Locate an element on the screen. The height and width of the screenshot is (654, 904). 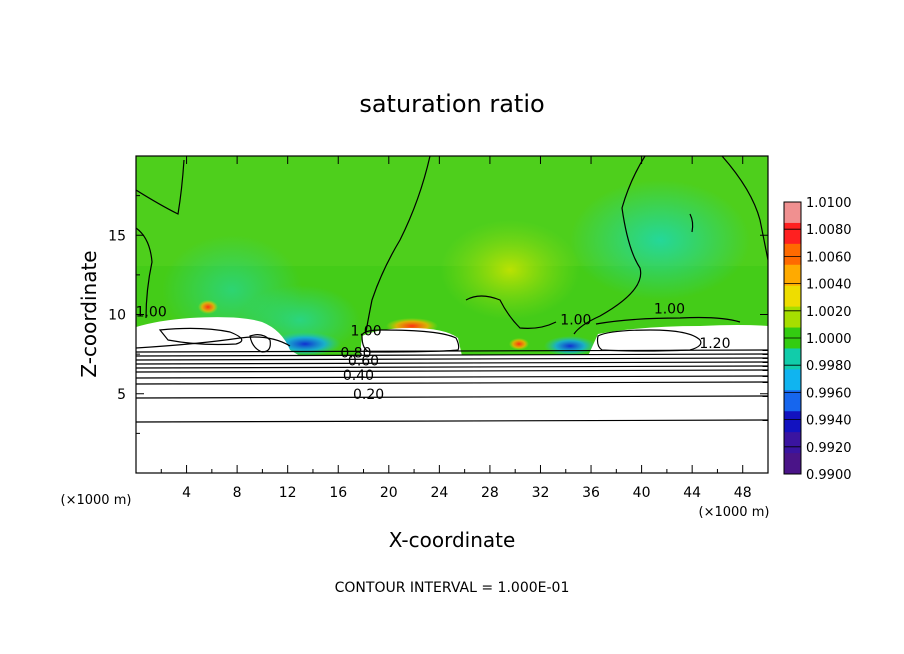
contour-label: 1.20 is located at coordinates (714, 344).